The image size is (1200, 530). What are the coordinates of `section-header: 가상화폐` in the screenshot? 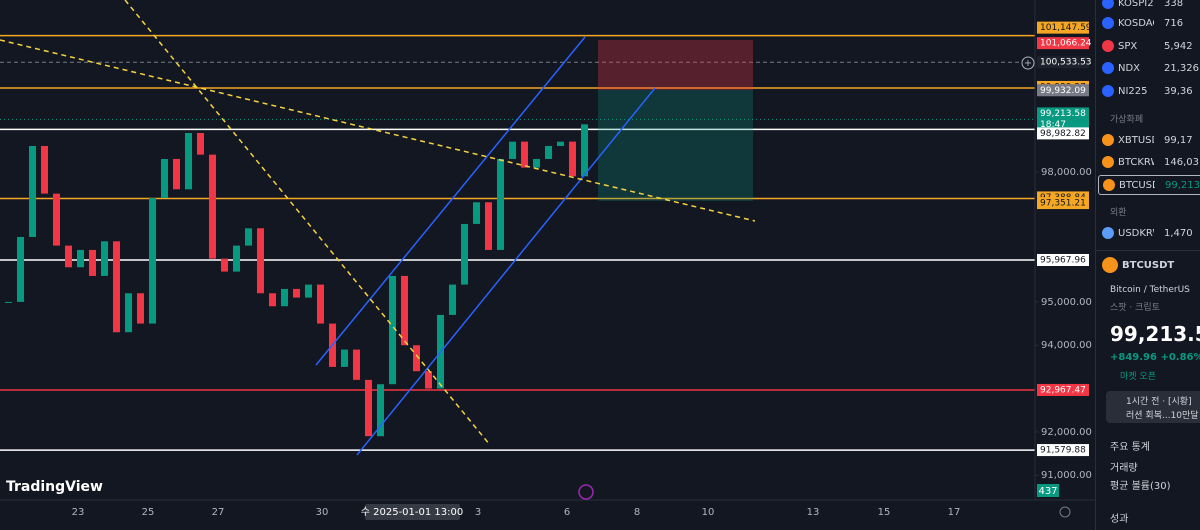 It's located at (1127, 120).